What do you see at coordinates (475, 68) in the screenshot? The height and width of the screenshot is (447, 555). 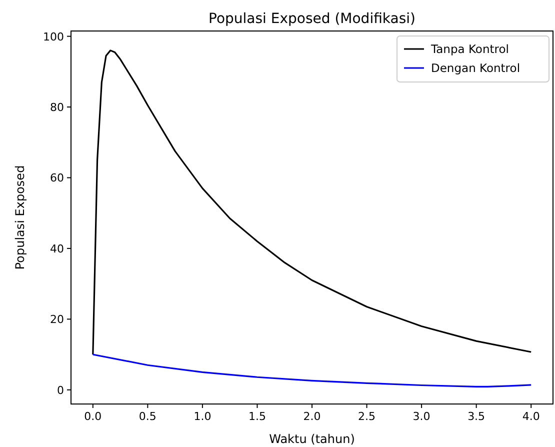 I see `legend-label: Dengan Kontrol` at bounding box center [475, 68].